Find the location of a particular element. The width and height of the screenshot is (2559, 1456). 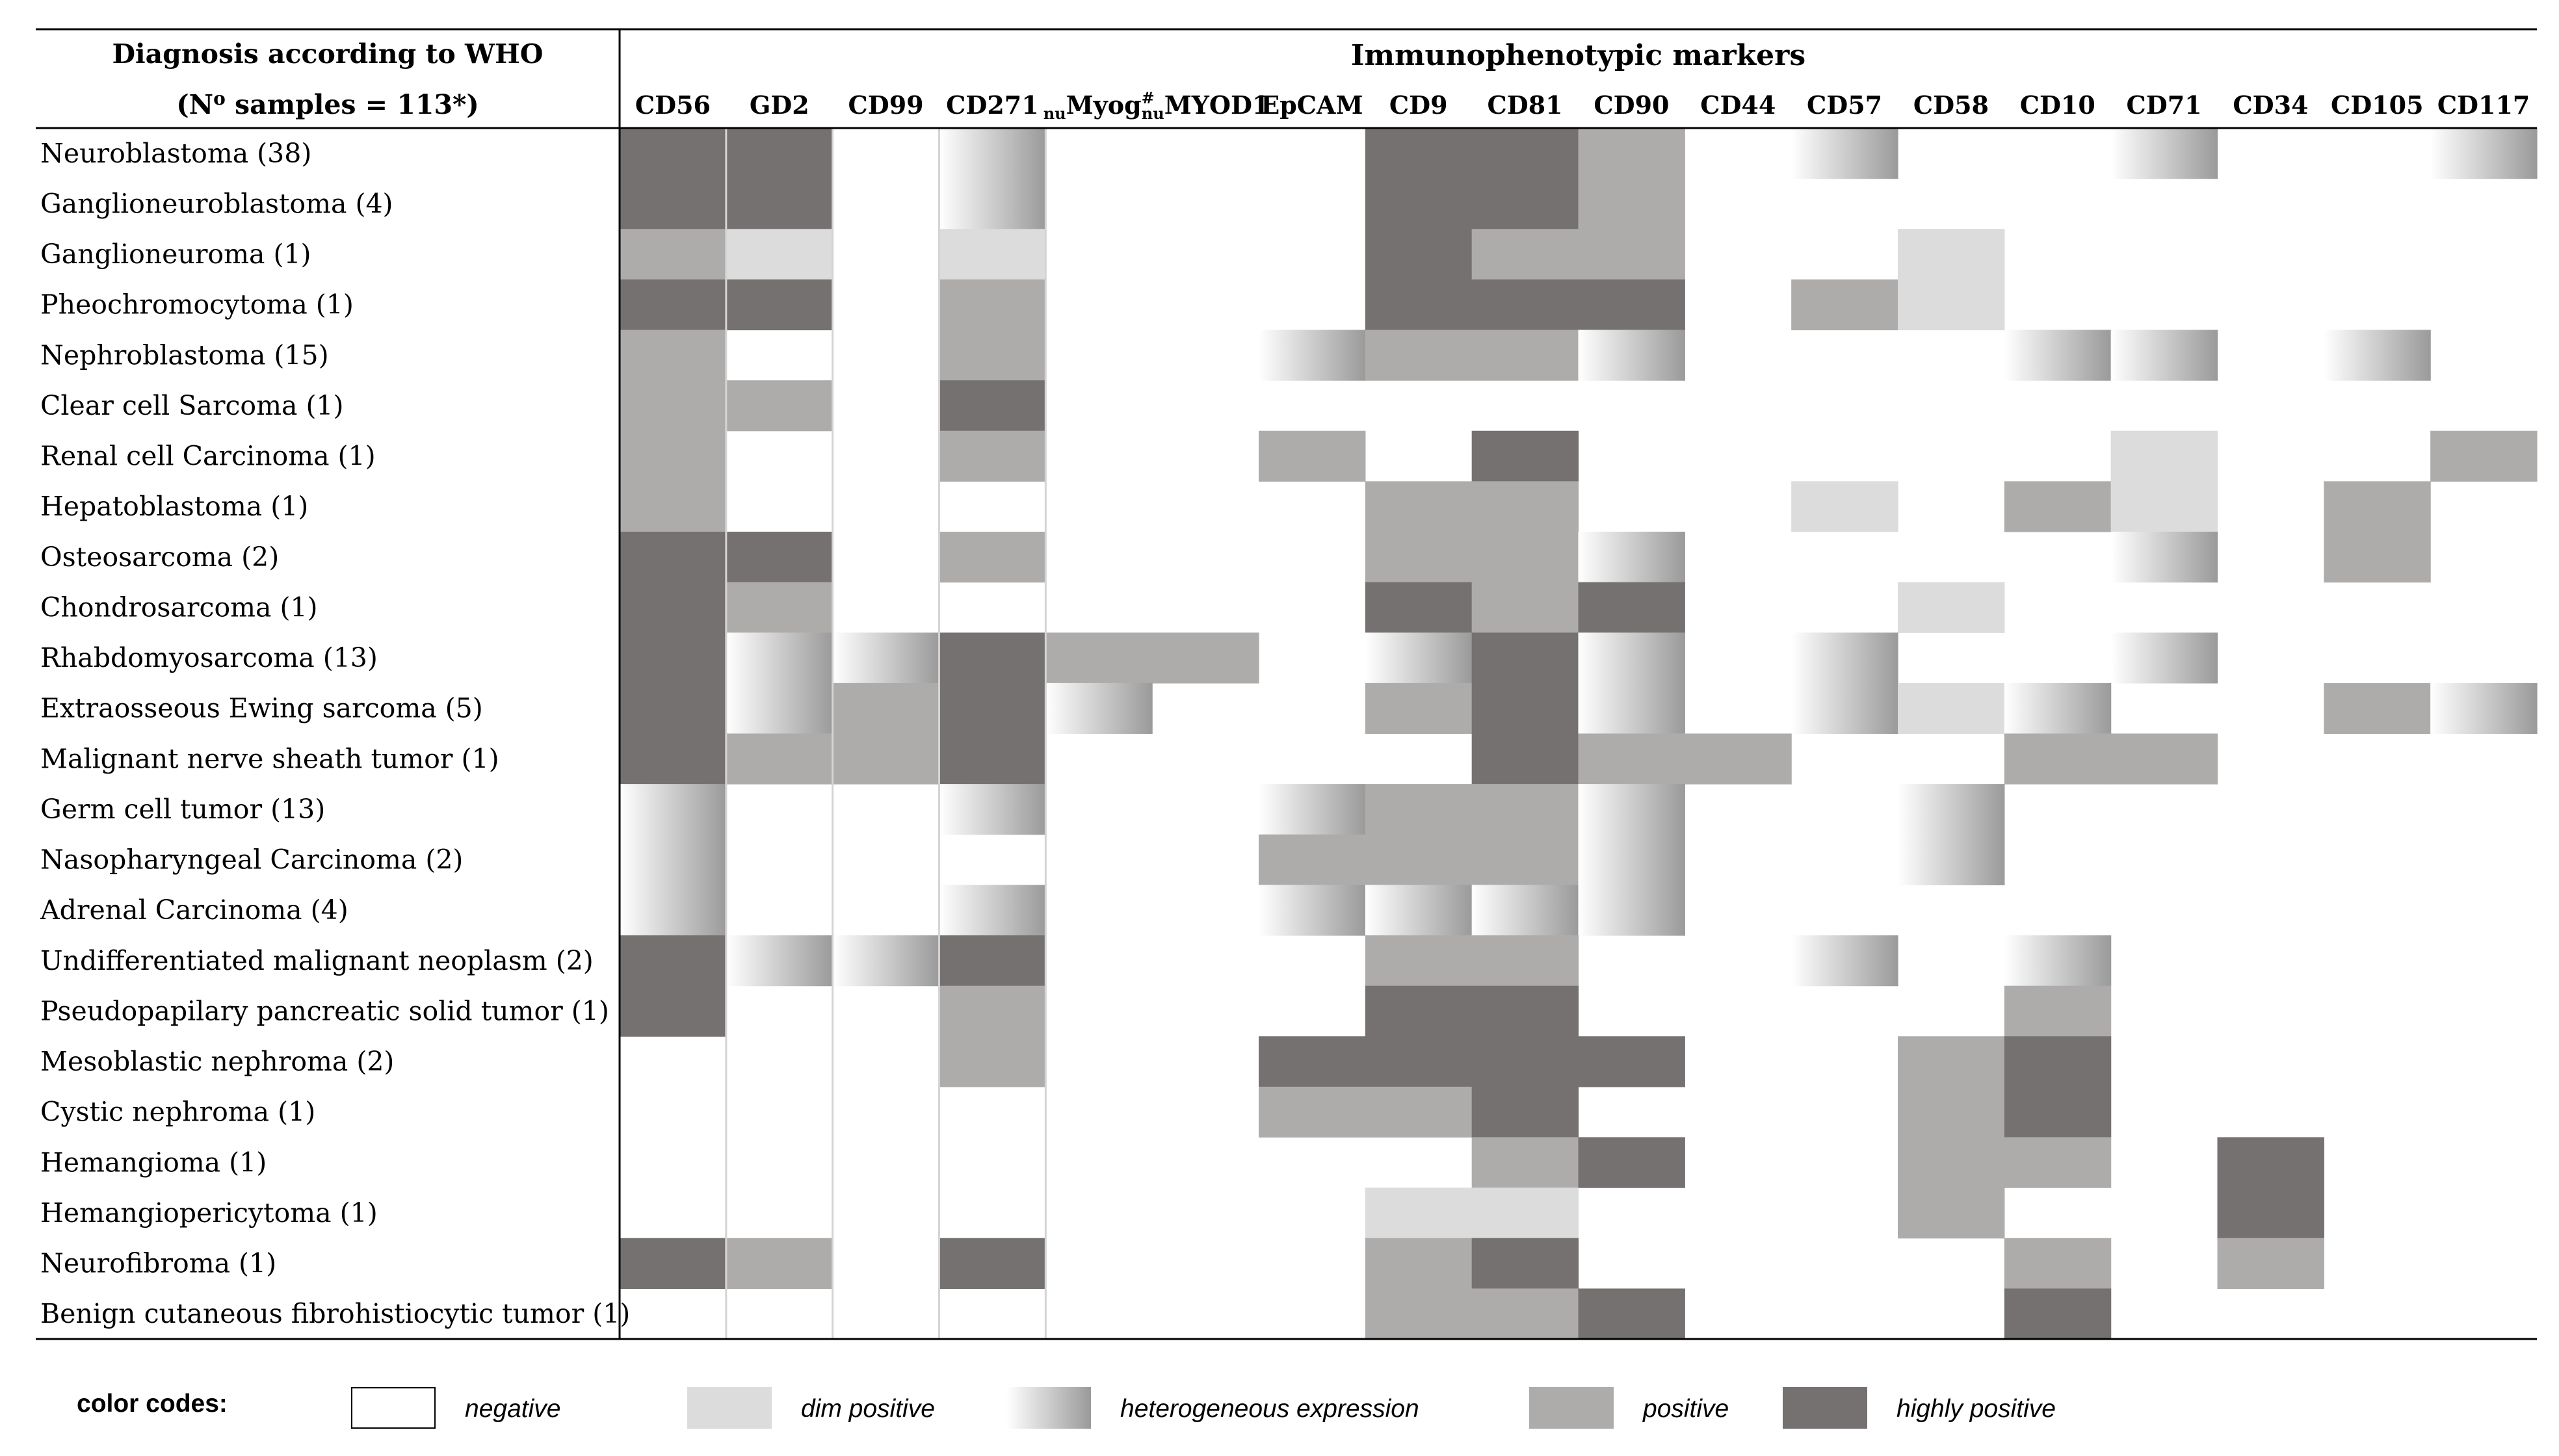

column-label: CD9 is located at coordinates (1418, 105).